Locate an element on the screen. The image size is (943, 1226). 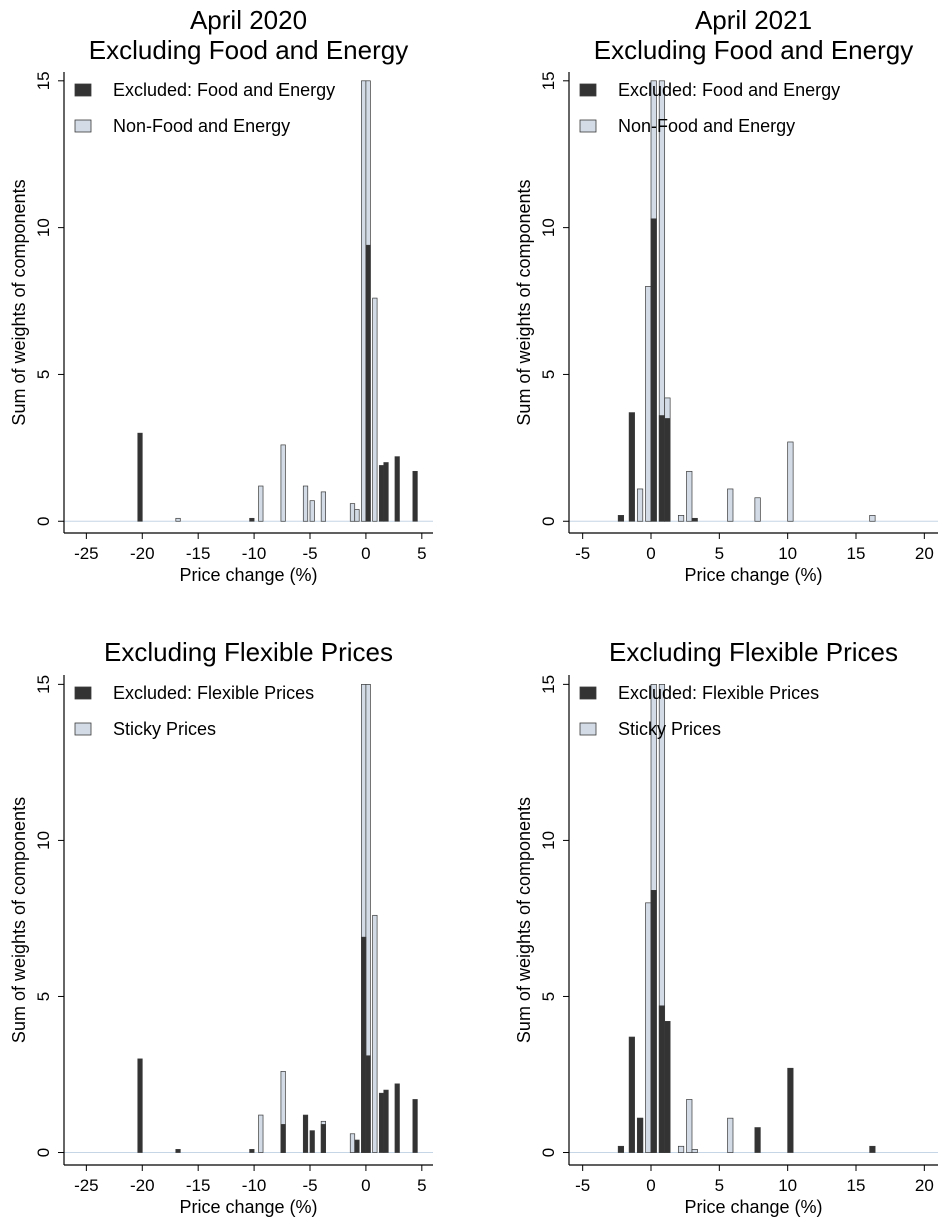
x-tick-label: -25 is located at coordinates (86, 553).